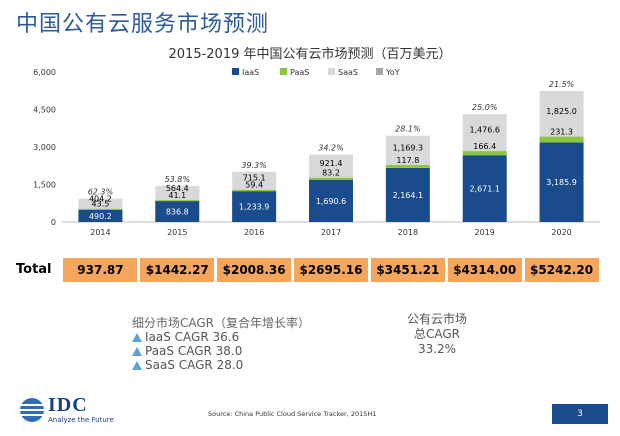 The image size is (620, 436). Describe the element at coordinates (32, 410) in the screenshot. I see `globe-icon` at that location.